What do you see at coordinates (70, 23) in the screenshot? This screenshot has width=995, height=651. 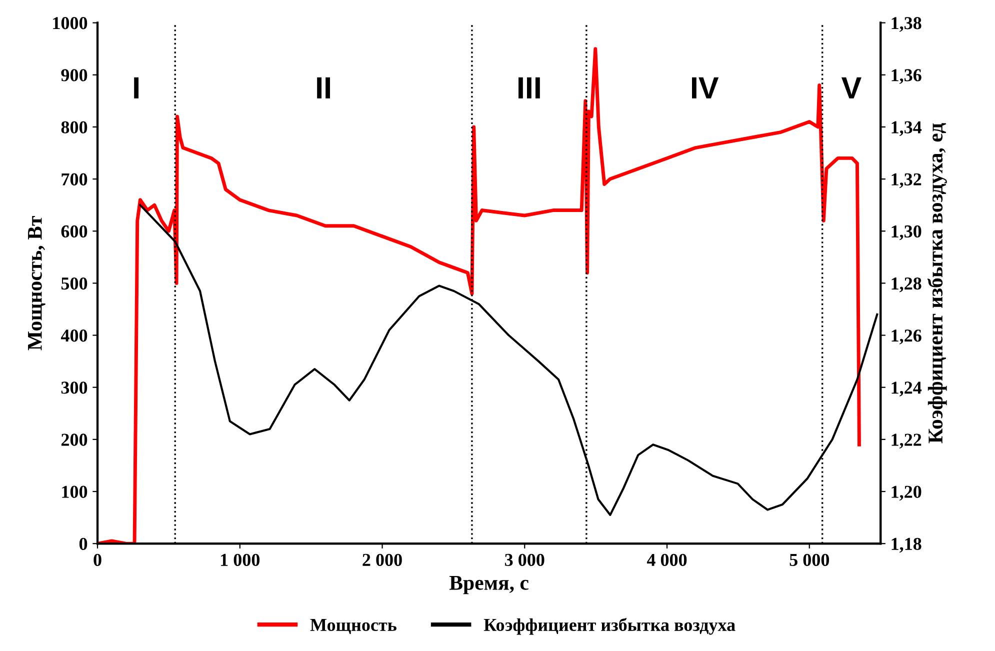 I see `y-tick-label: 1000` at bounding box center [70, 23].